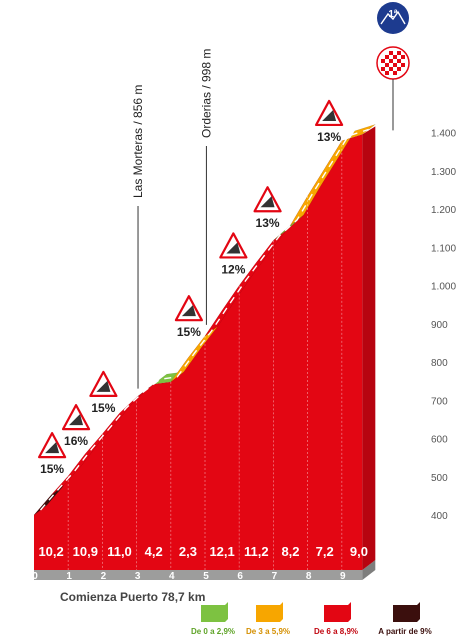  I want to click on ramp-marker: 16%, so click(76, 426).